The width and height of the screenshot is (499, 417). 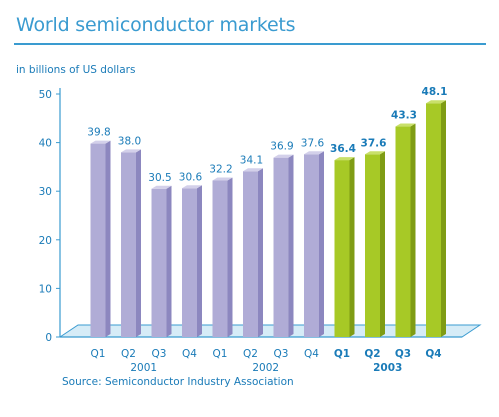 What do you see at coordinates (159, 178) in the screenshot?
I see `data-label: 30.5` at bounding box center [159, 178].